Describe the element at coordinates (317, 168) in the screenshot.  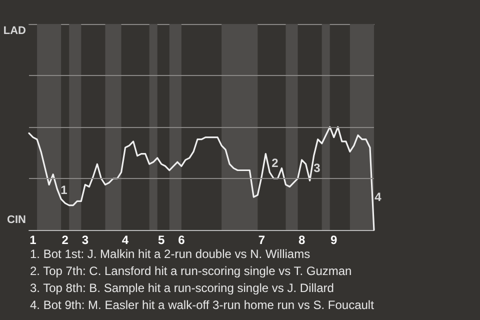
I see `annotation: 3` at that location.